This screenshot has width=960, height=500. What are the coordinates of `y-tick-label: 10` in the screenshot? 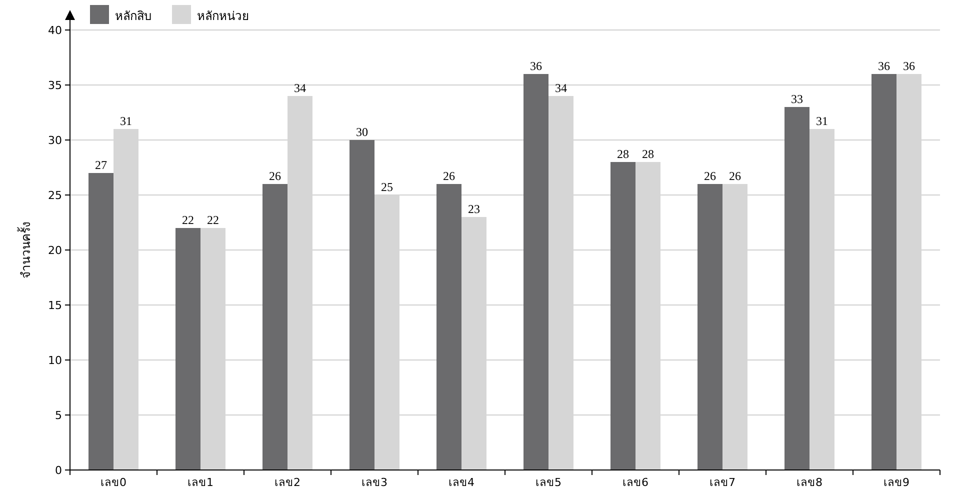 It's located at (55, 360).